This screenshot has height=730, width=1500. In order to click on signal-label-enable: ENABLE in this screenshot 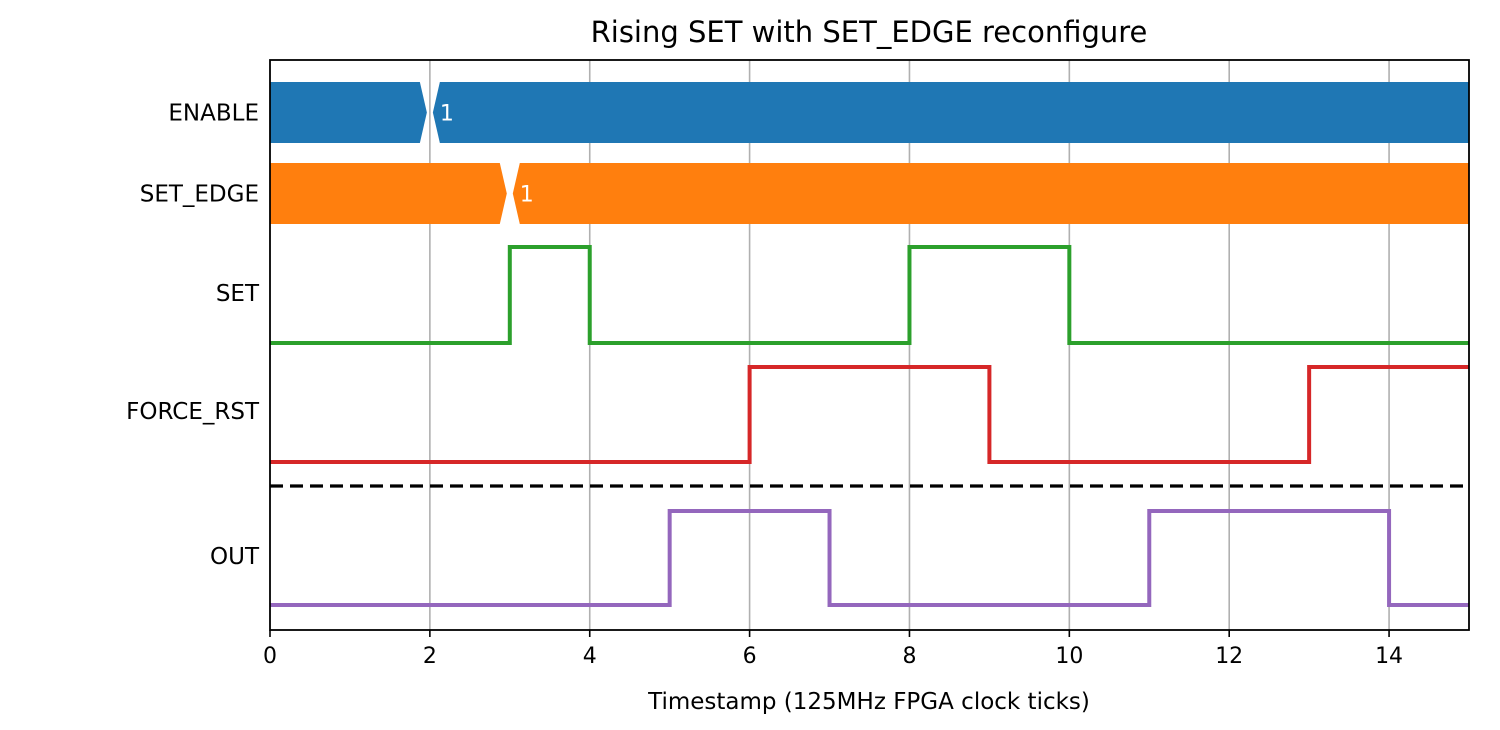, I will do `click(213, 114)`.